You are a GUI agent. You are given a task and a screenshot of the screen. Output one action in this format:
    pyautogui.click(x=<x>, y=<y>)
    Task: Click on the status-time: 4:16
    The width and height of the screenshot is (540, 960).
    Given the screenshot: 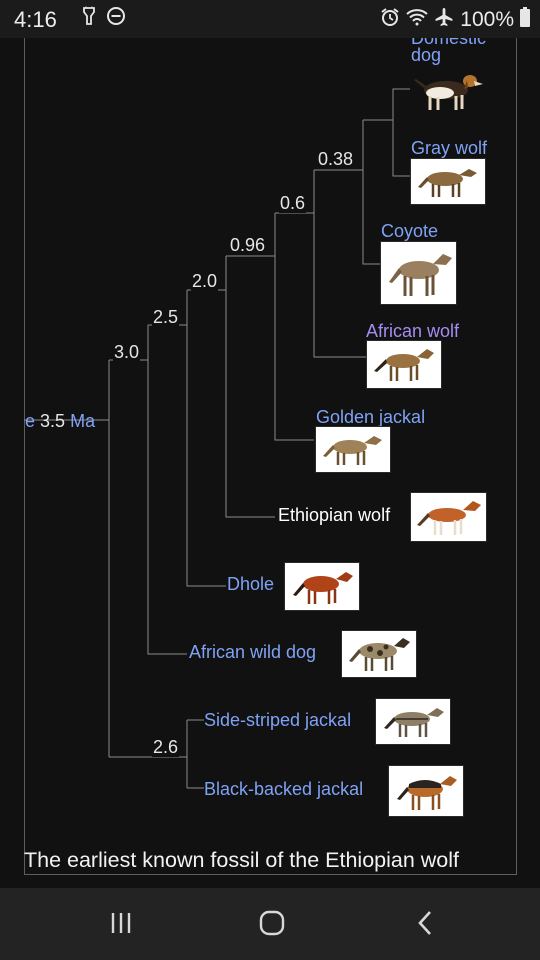 What is the action you would take?
    pyautogui.click(x=35, y=19)
    